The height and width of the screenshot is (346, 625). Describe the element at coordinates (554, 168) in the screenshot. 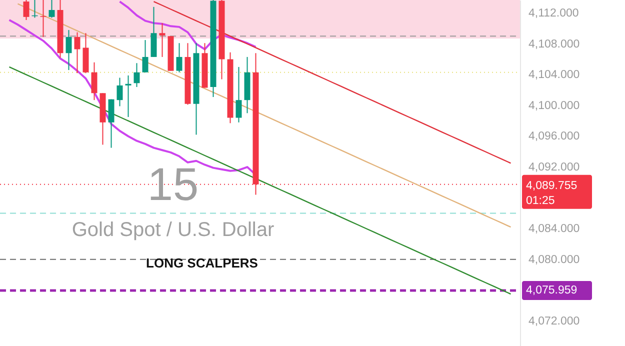

I see `y-tick-label: 4,092.000` at that location.